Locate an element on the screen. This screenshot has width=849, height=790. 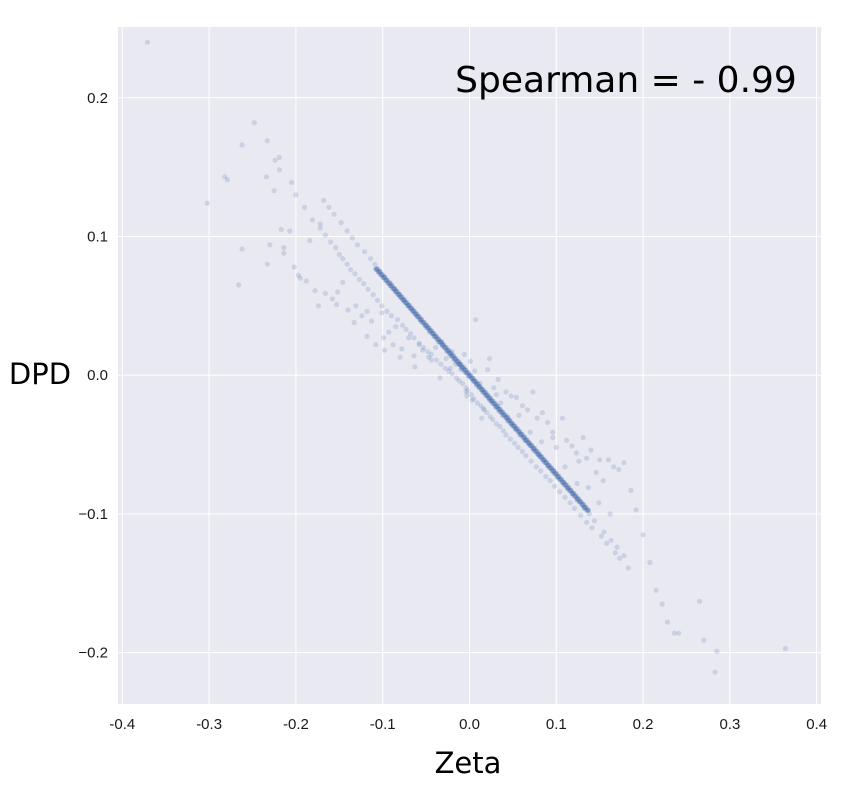
x-tick-label: 0.1 is located at coordinates (556, 724).